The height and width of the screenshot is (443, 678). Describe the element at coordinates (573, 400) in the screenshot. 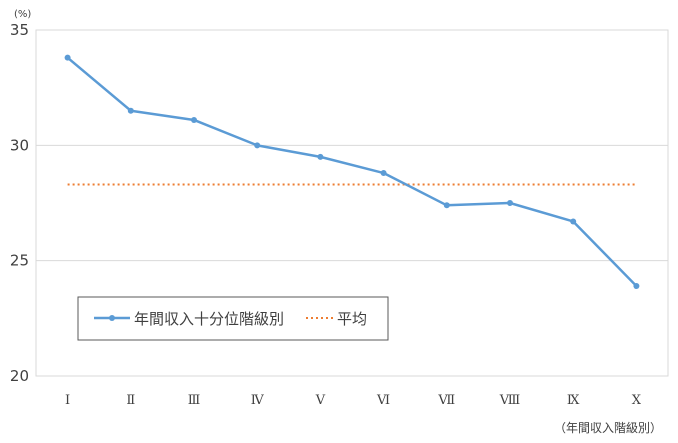

I see `x-tick-label: Ⅸ` at that location.